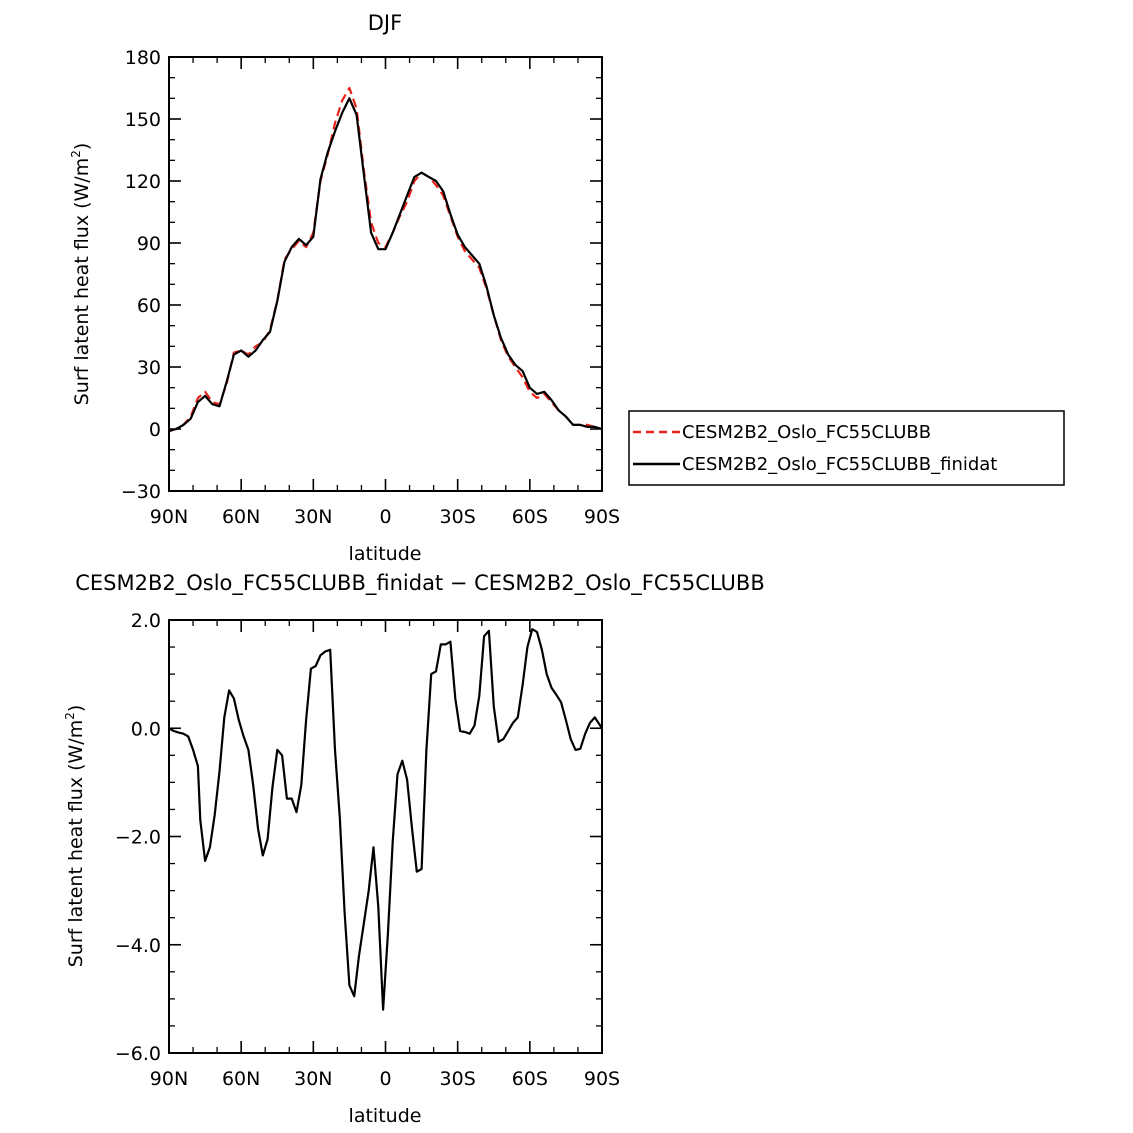  I want to click on chart-top-y-tick-label: 150, so click(143, 120).